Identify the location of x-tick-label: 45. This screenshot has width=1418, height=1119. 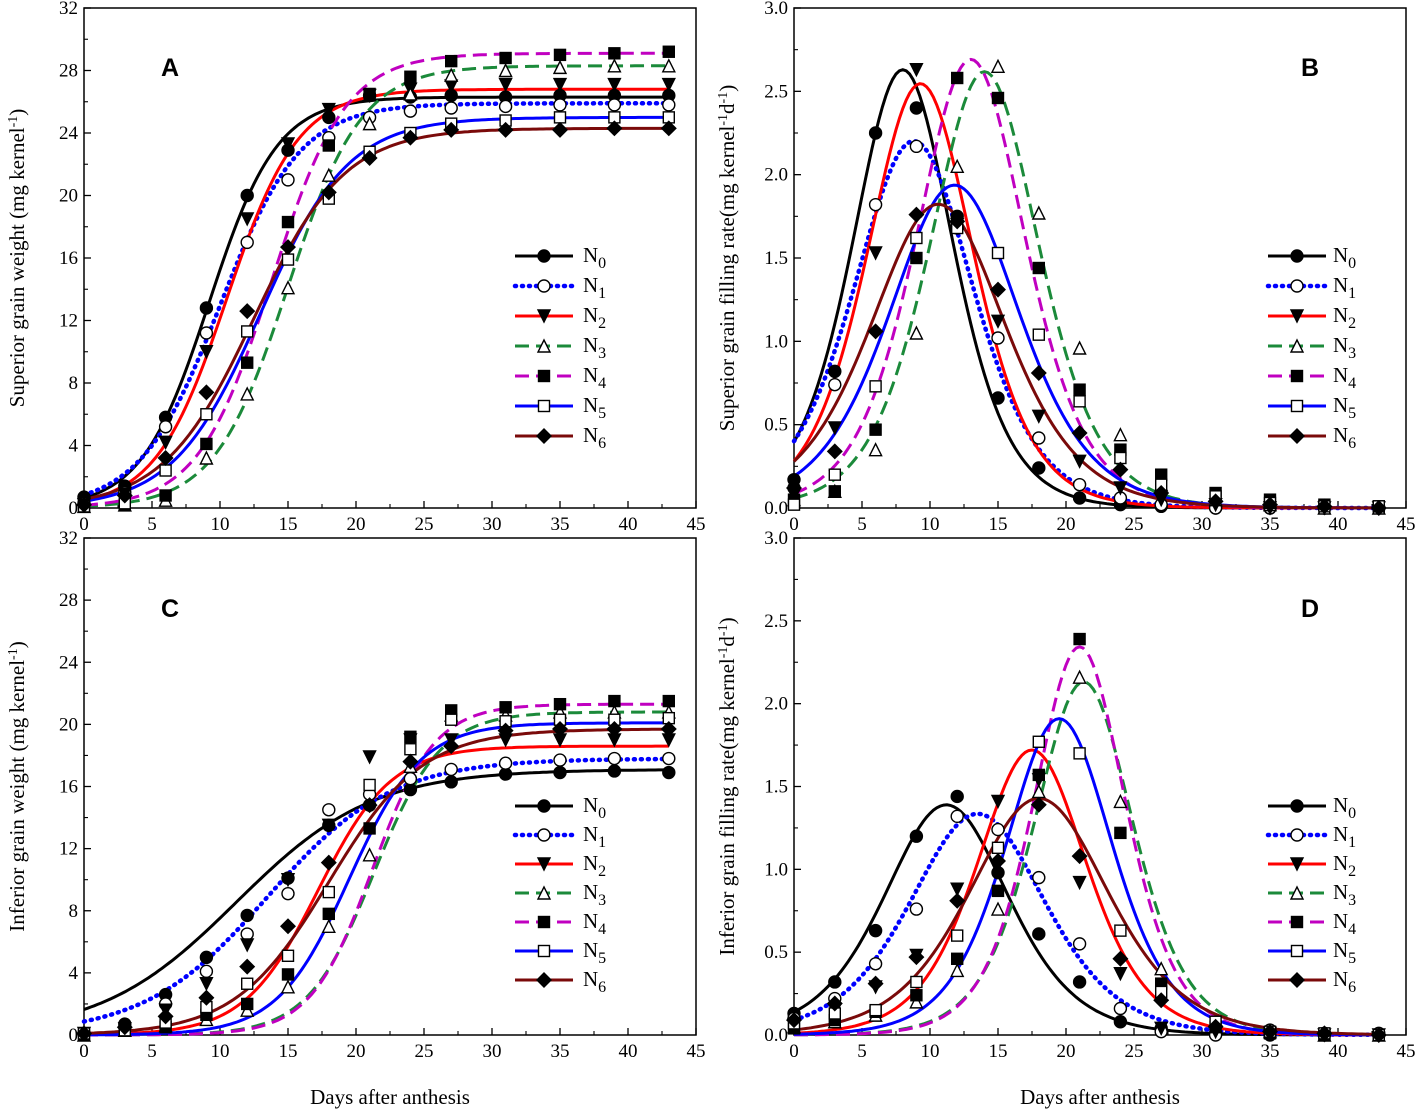
(1406, 1051).